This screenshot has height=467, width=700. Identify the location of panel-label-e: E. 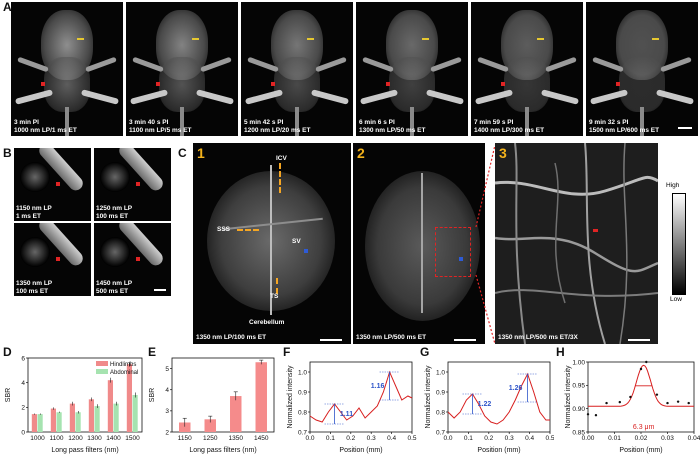
(152, 352).